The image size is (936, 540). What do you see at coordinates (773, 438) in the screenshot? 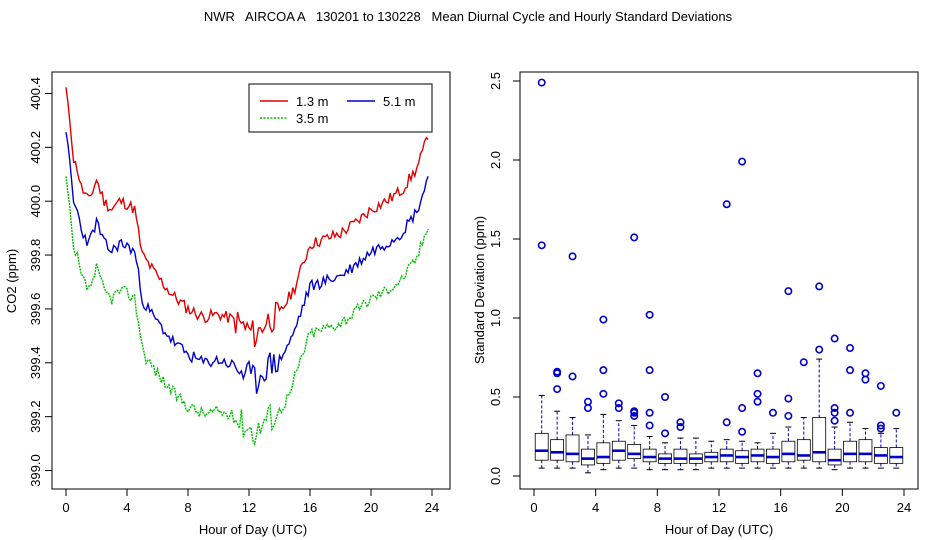
I see `boxplot-hour-15.5` at bounding box center [773, 438].